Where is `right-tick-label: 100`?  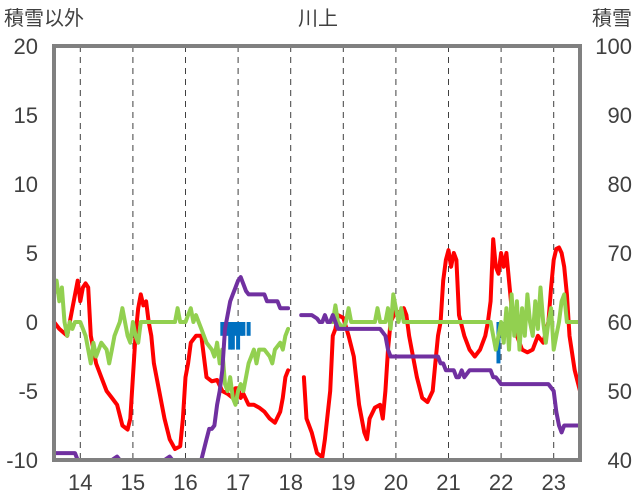
right-tick-label: 100 is located at coordinates (613, 46).